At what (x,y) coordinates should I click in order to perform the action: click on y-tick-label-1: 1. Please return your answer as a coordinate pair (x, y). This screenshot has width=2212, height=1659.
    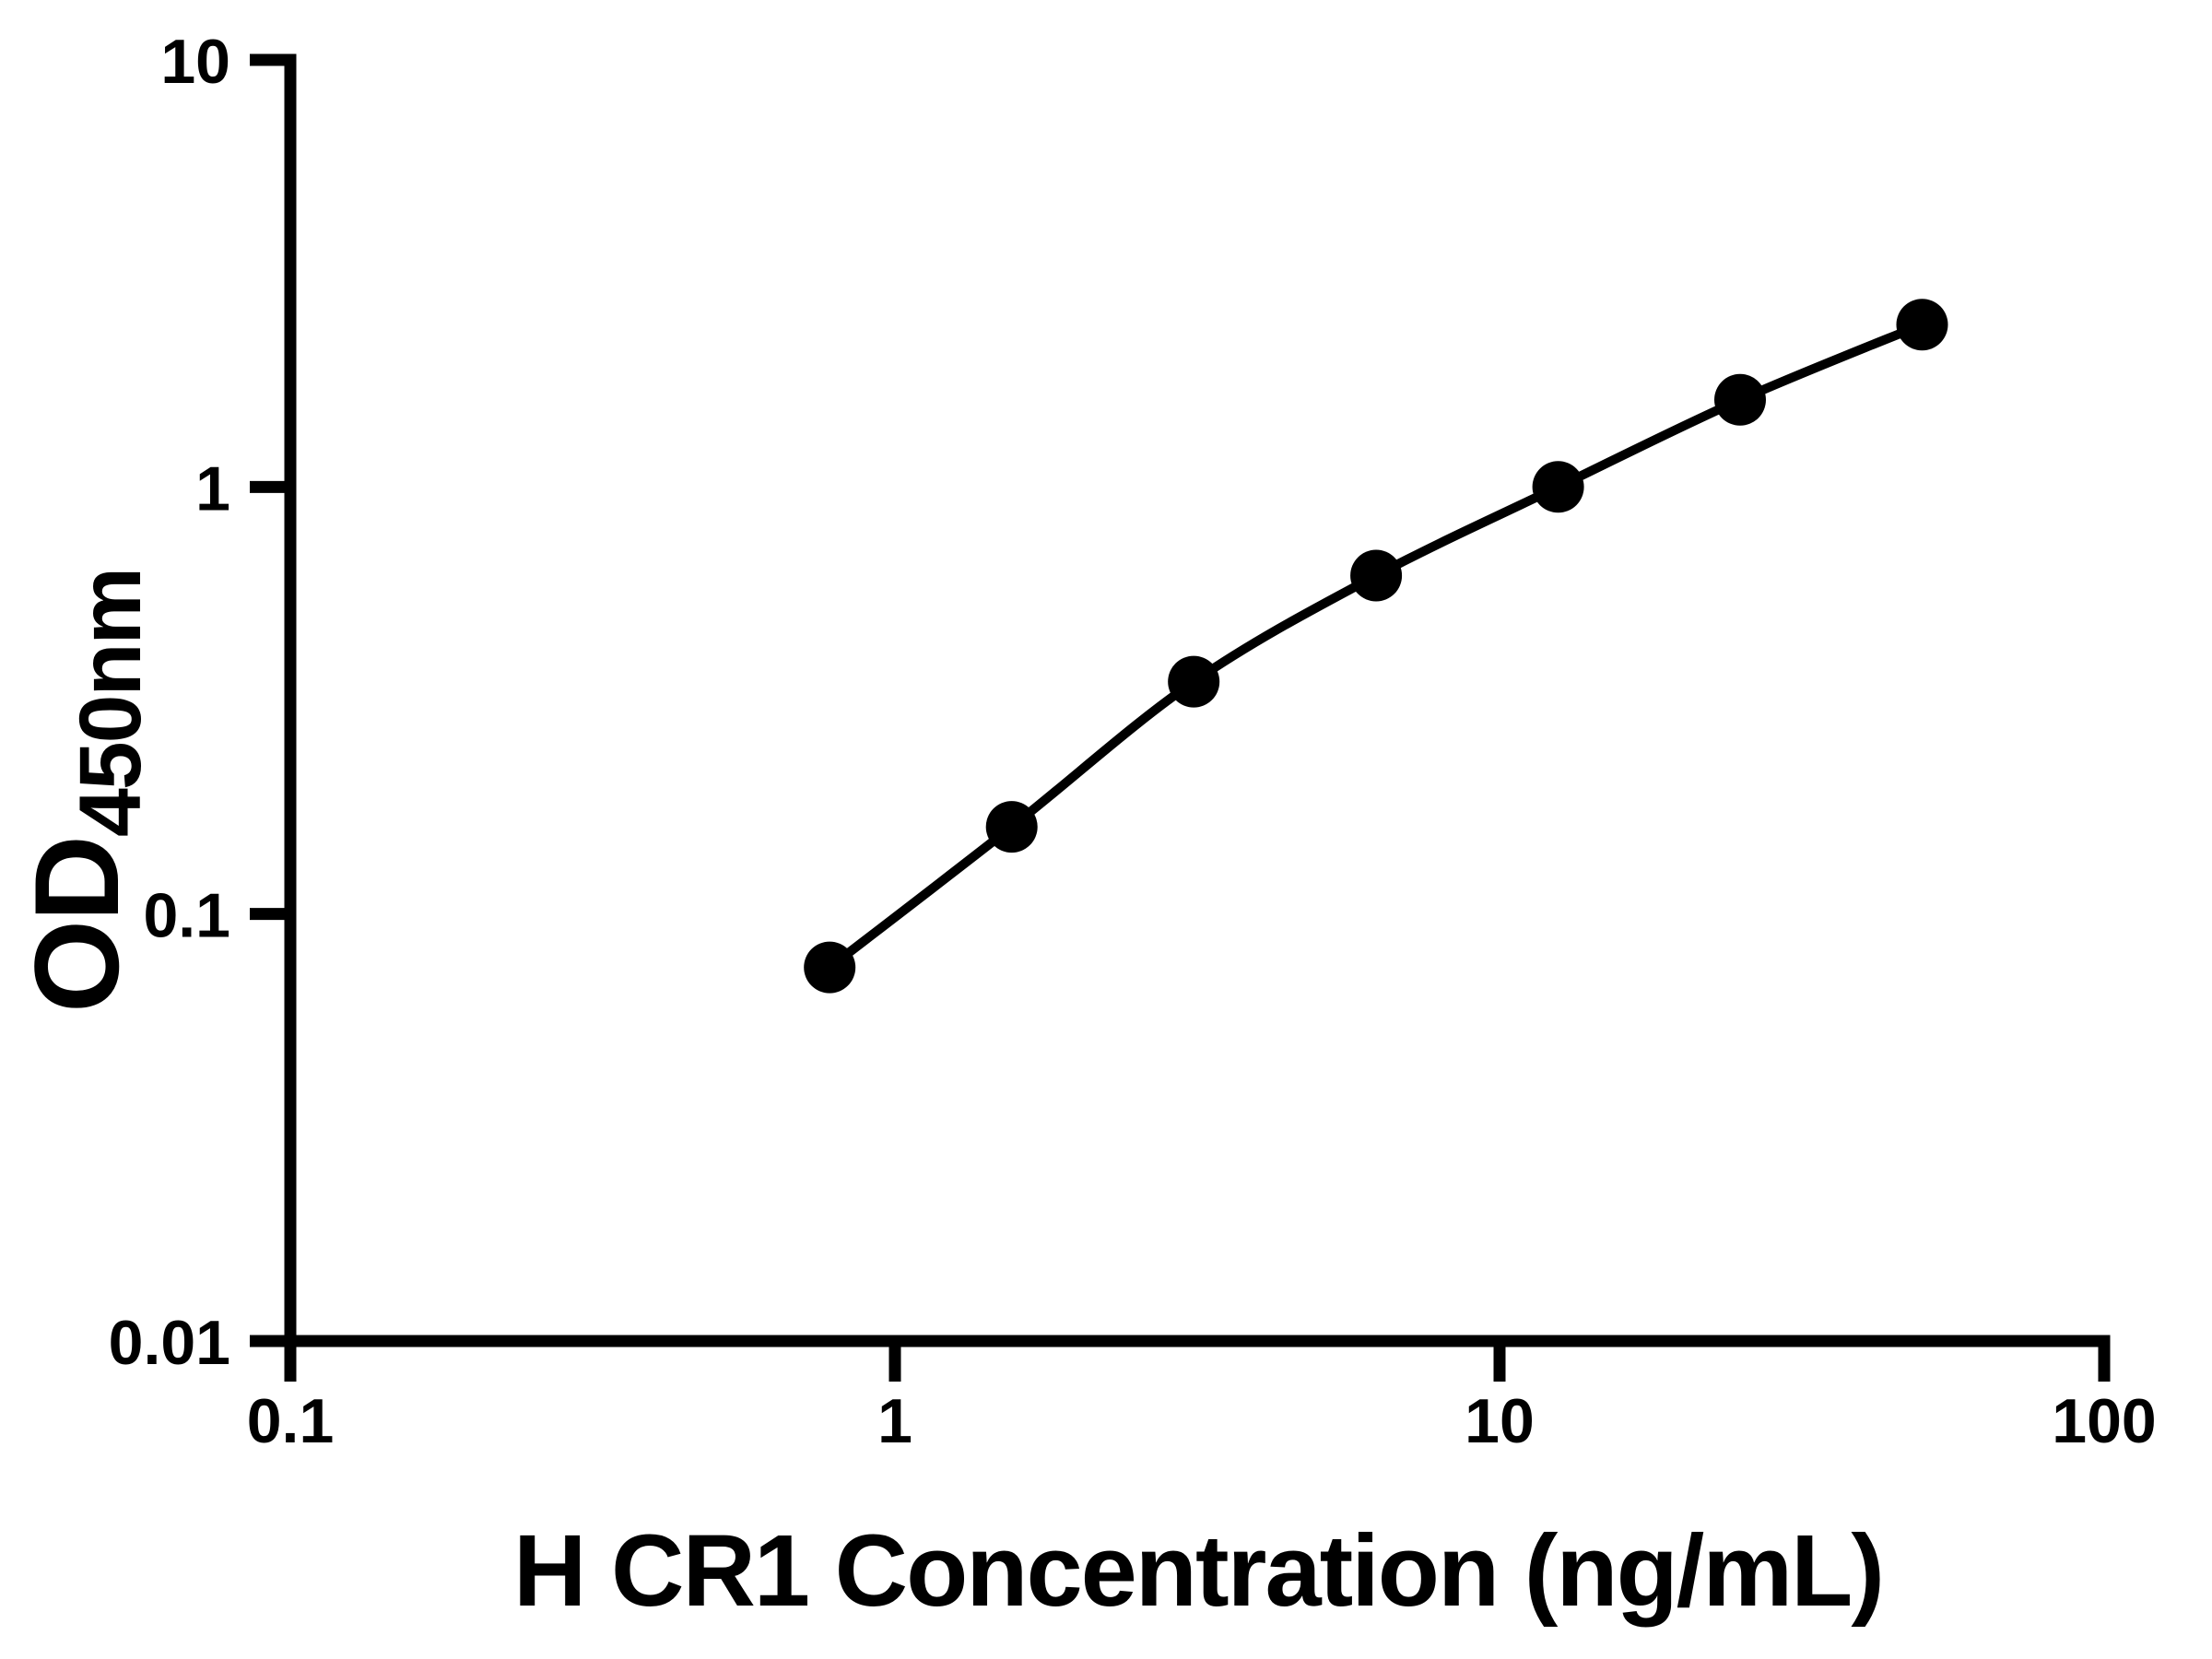
    Looking at the image, I should click on (212, 488).